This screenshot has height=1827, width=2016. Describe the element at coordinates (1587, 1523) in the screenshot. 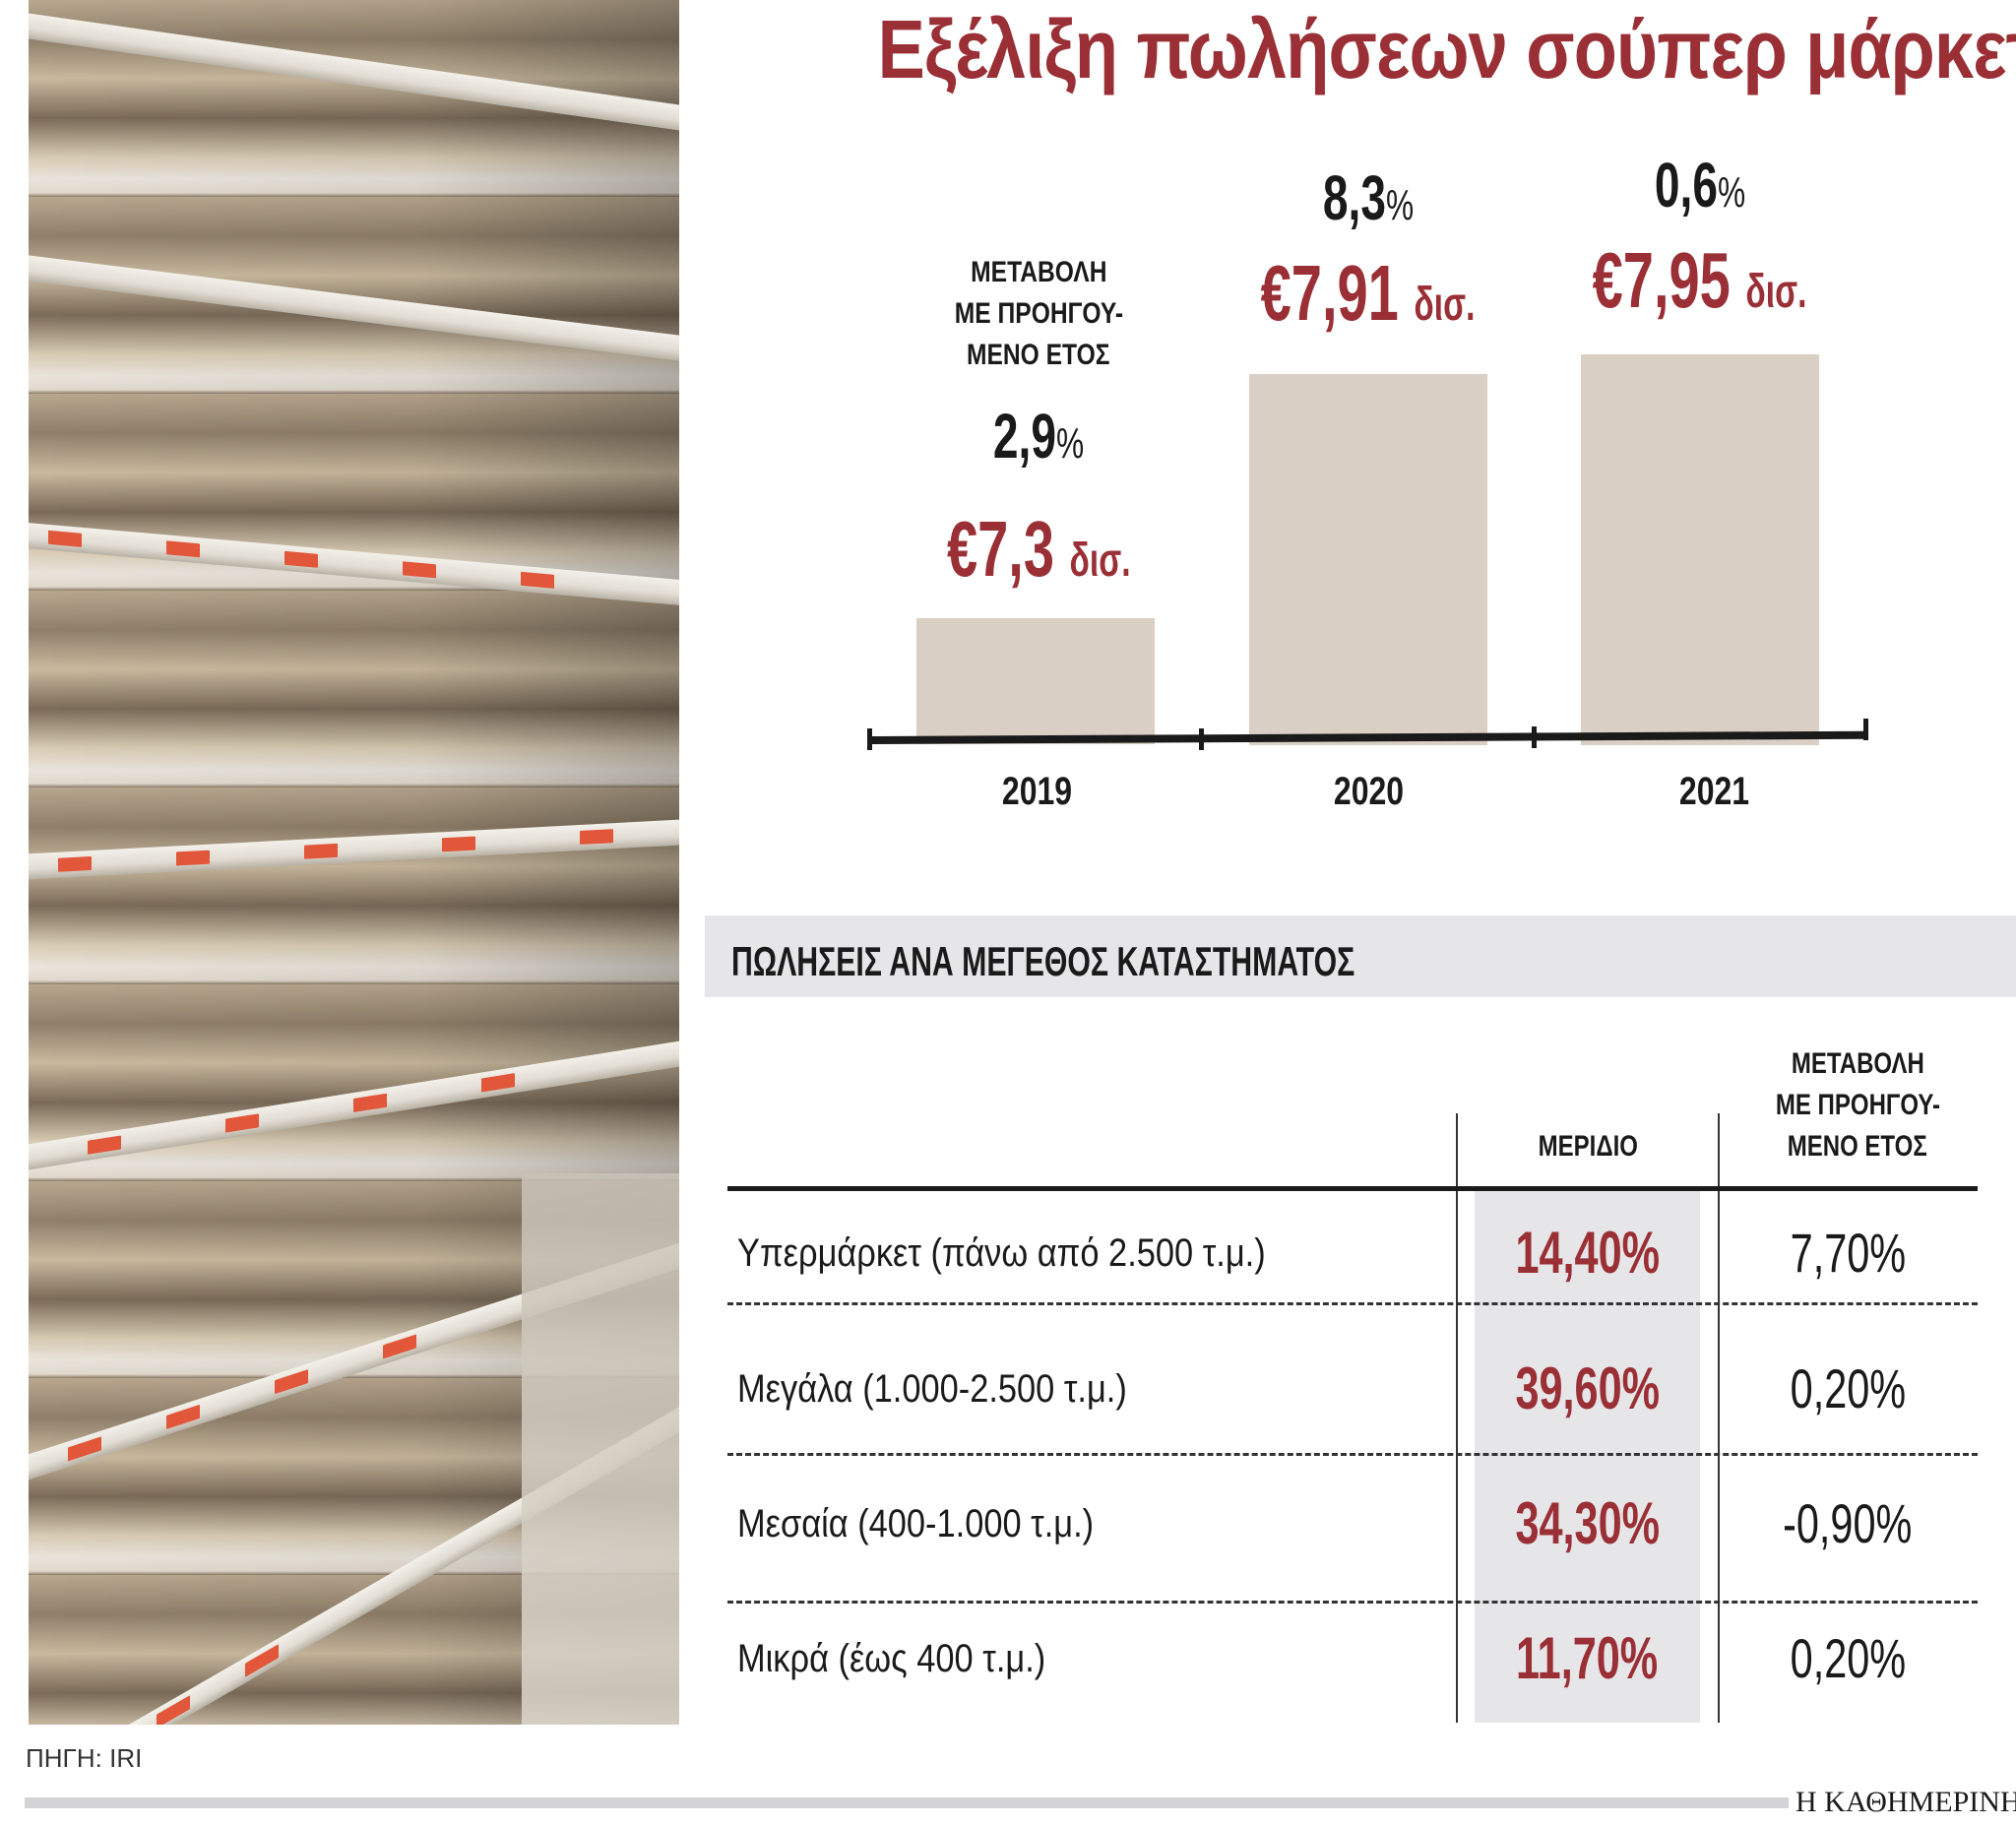

I see `table-row-share: 34,30%` at that location.